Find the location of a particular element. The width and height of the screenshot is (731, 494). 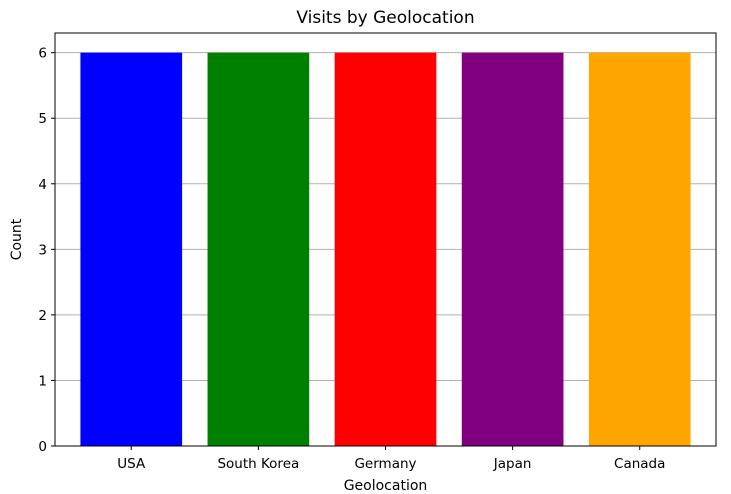

bar-usa is located at coordinates (131, 249).